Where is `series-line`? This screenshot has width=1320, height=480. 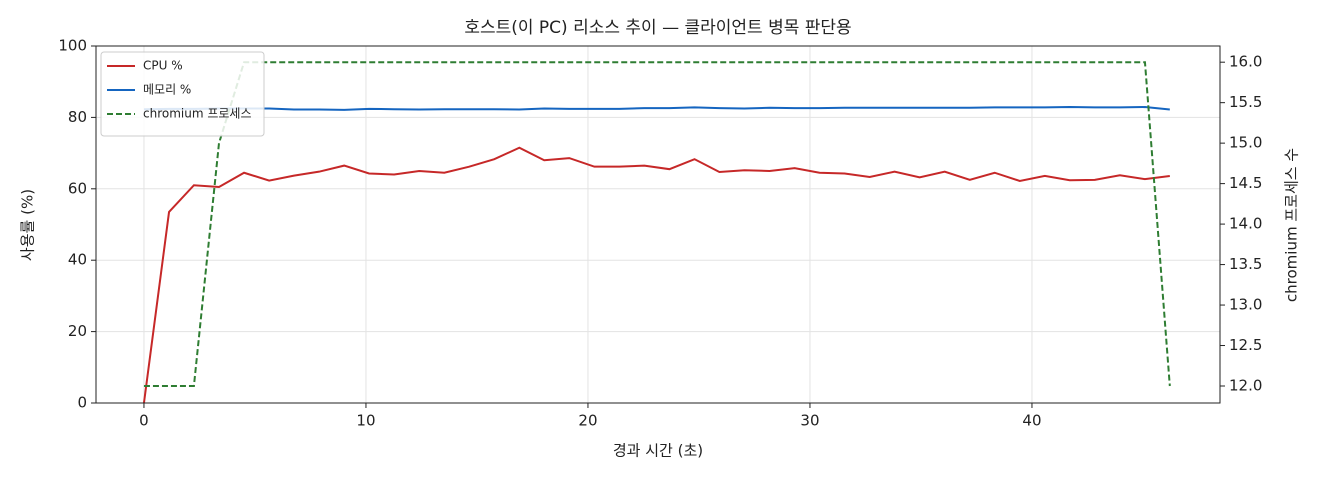
series-line is located at coordinates (656, 108).